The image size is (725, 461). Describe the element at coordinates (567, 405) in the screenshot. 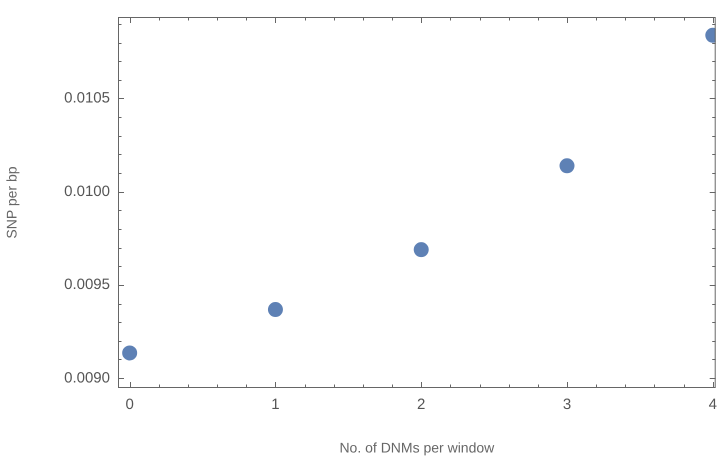

I see `x-tick-label: 3` at that location.